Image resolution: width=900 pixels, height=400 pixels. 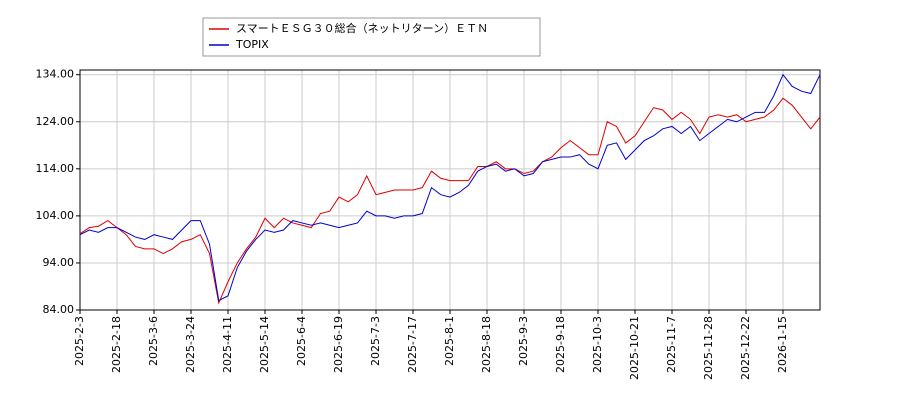 What do you see at coordinates (486, 344) in the screenshot?
I see `x-tick-label: 2025-8-18` at bounding box center [486, 344].